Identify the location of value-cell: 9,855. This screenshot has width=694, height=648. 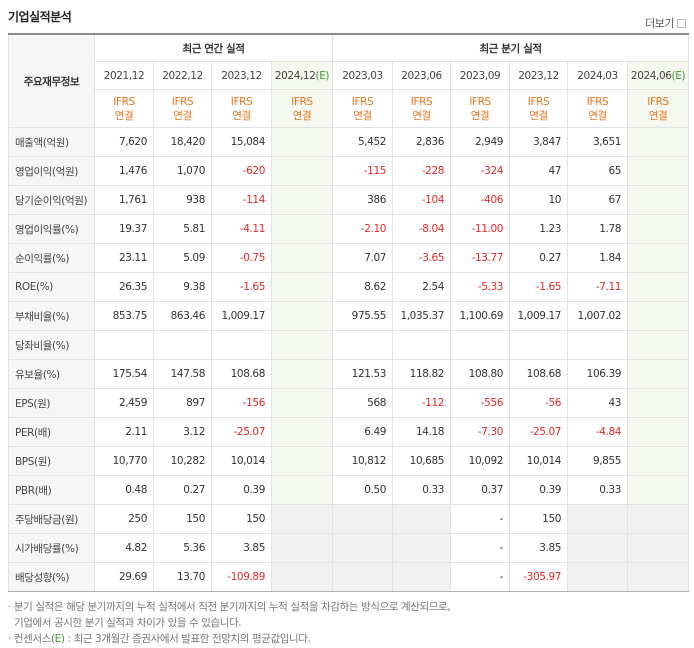
(598, 461).